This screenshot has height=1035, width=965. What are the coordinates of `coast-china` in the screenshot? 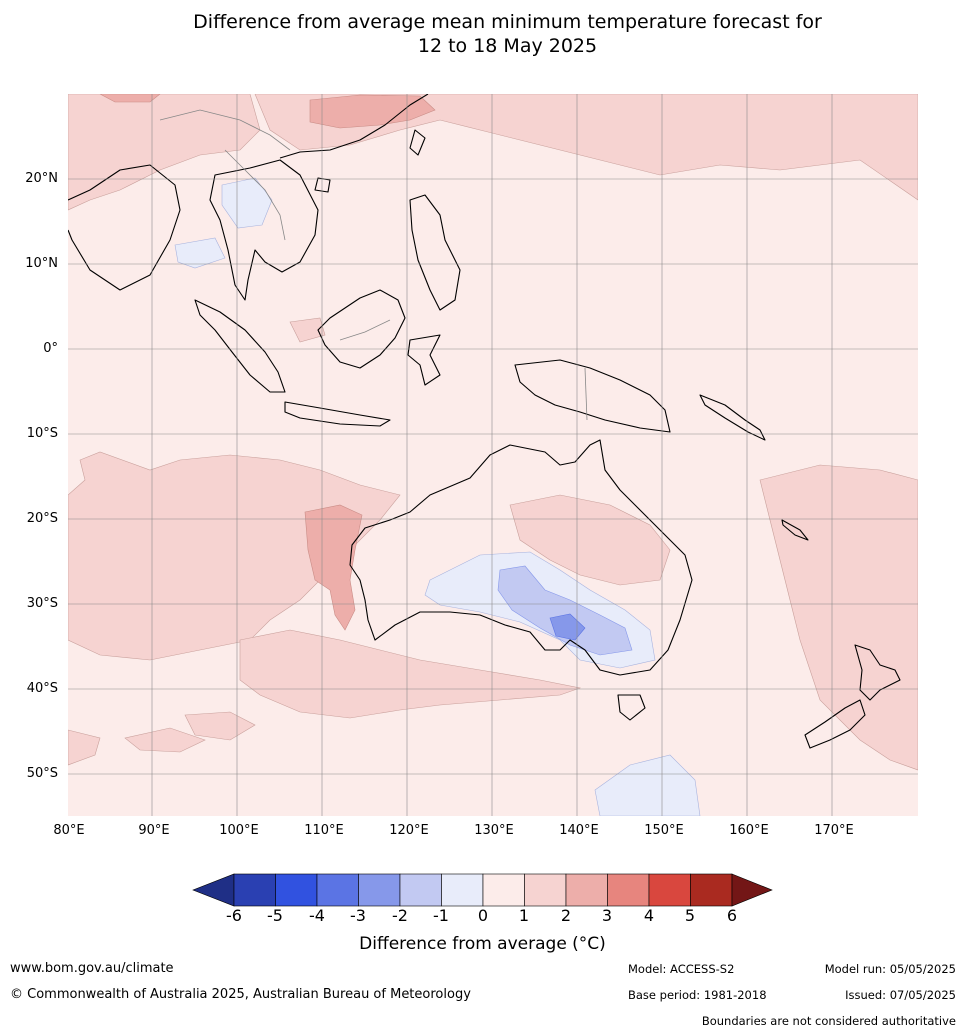 It's located at (354, 126).